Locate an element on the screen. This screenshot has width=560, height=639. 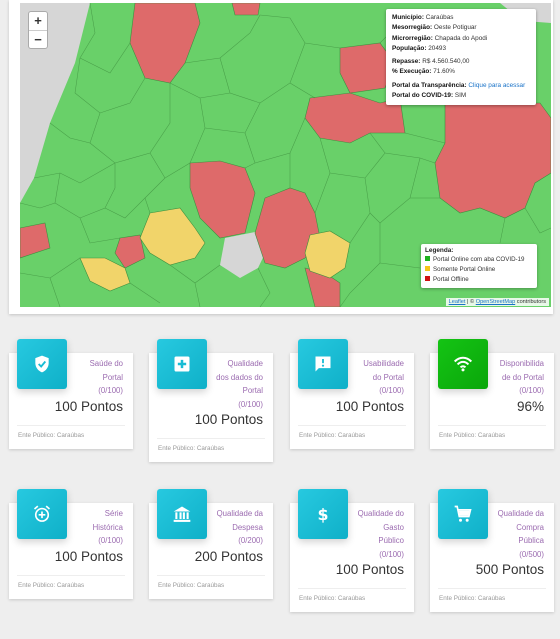
shield-check-icon is located at coordinates (42, 364).